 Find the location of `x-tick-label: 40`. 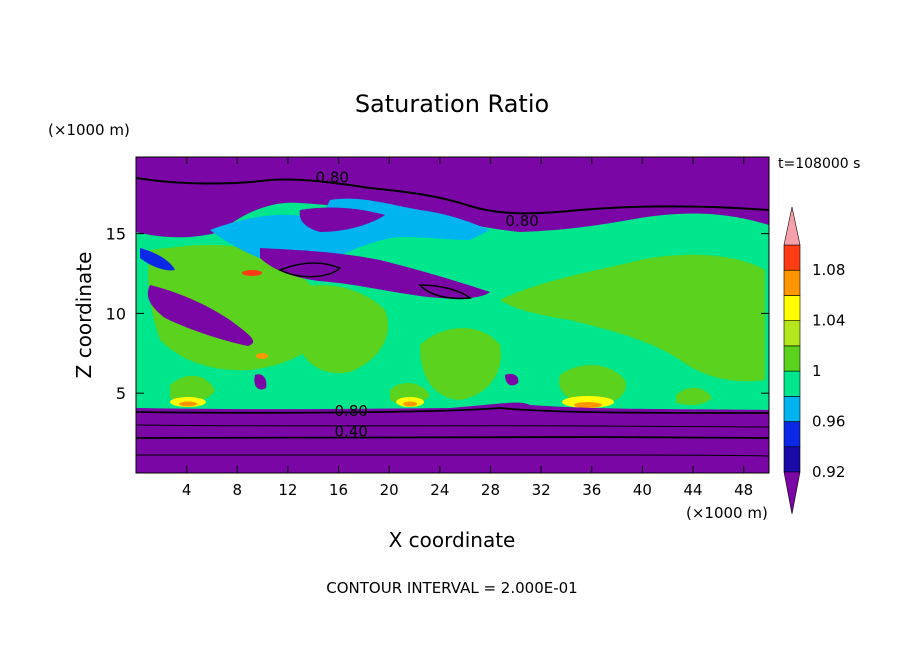

x-tick-label: 40 is located at coordinates (642, 490).